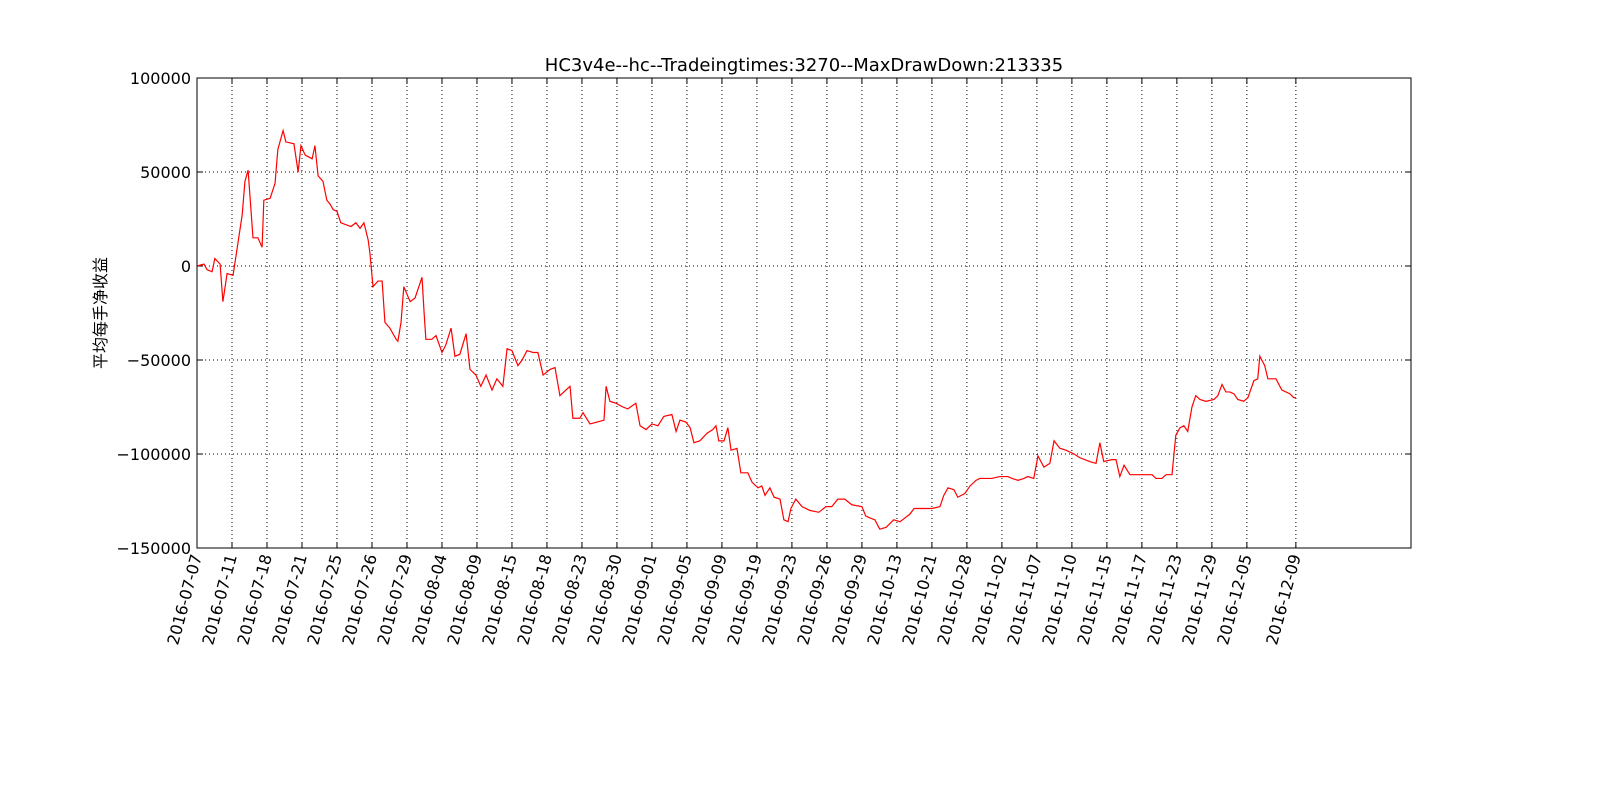 The width and height of the screenshot is (1600, 800). What do you see at coordinates (154, 454) in the screenshot?
I see `y-tick-label: −100000` at bounding box center [154, 454].